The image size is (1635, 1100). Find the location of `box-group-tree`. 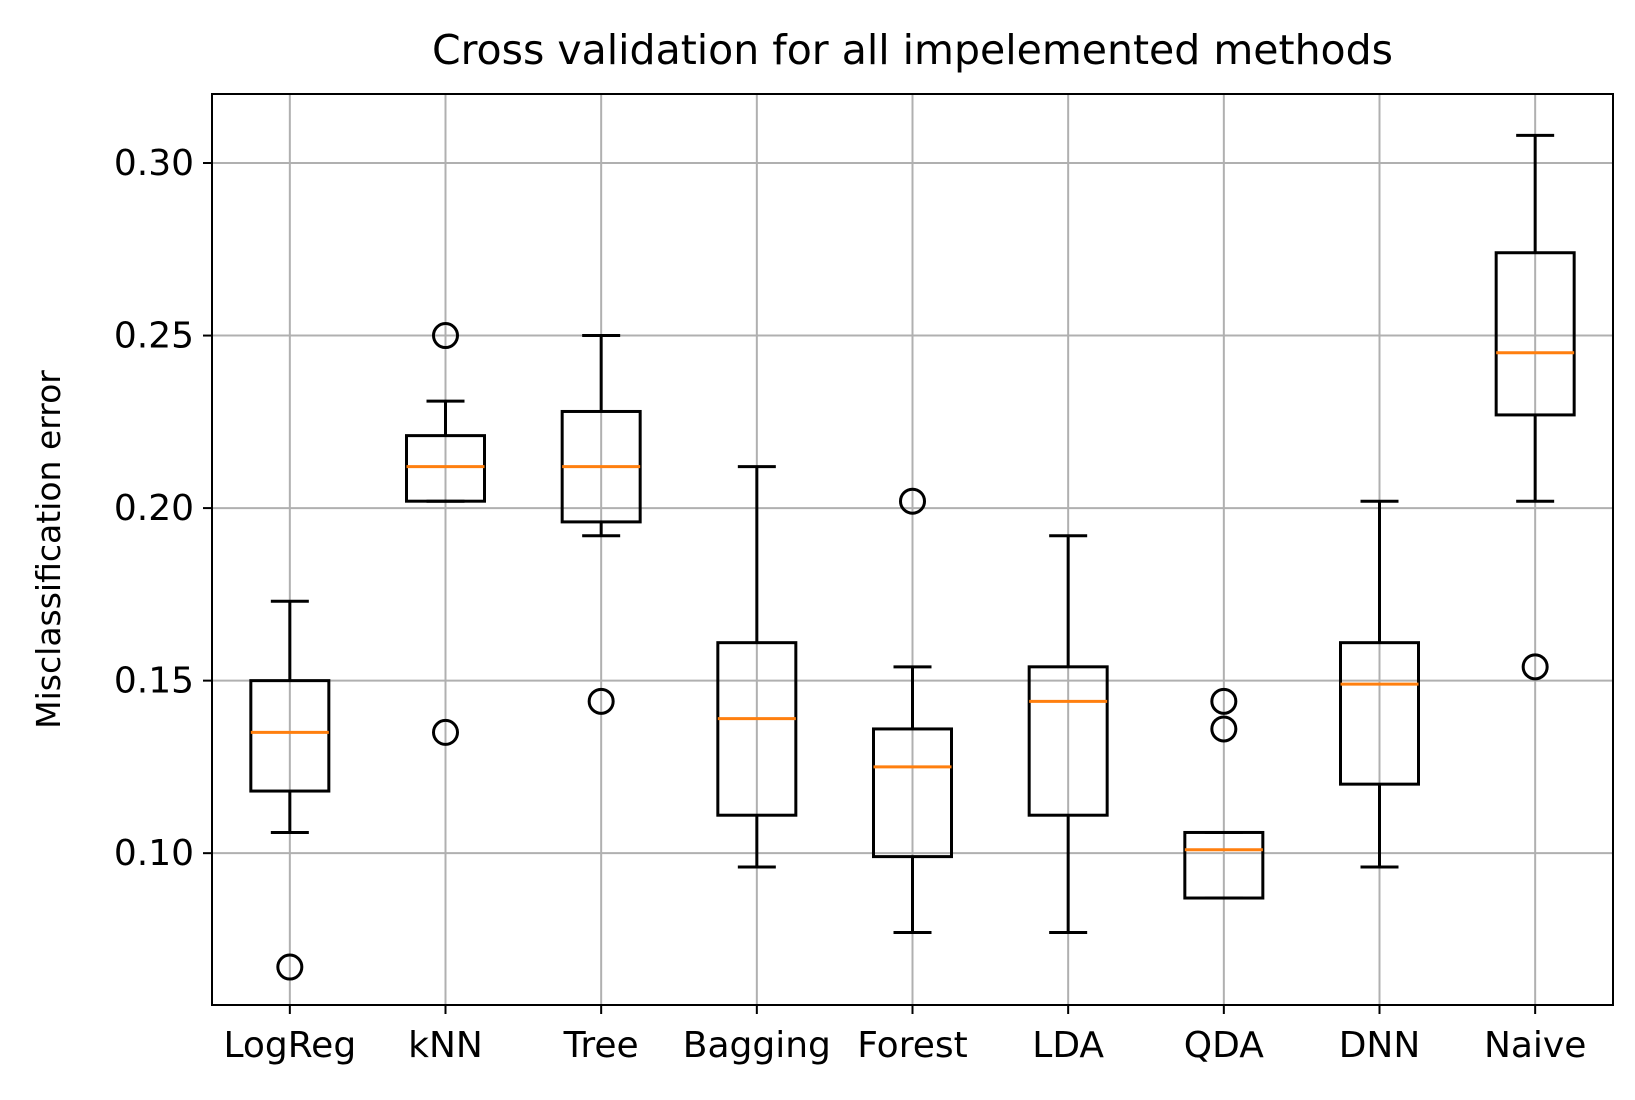

box-group-tree is located at coordinates (601, 524).